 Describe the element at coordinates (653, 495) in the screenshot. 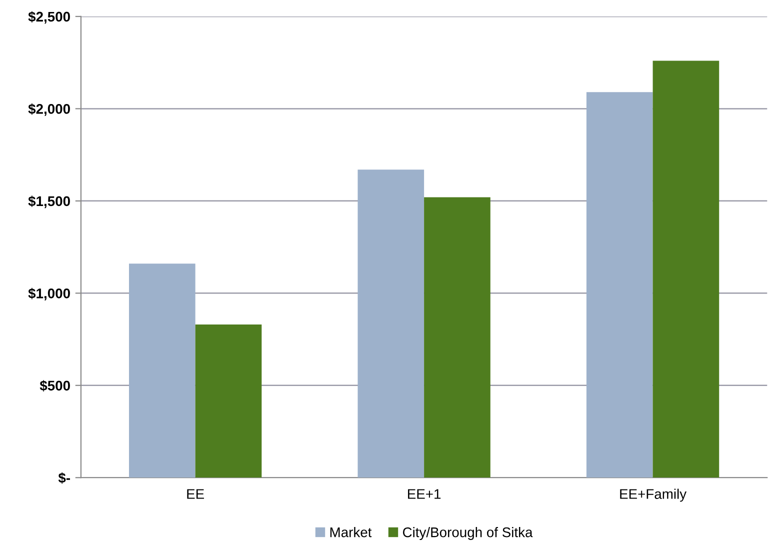

I see `x-tick-label: EE+Family` at that location.